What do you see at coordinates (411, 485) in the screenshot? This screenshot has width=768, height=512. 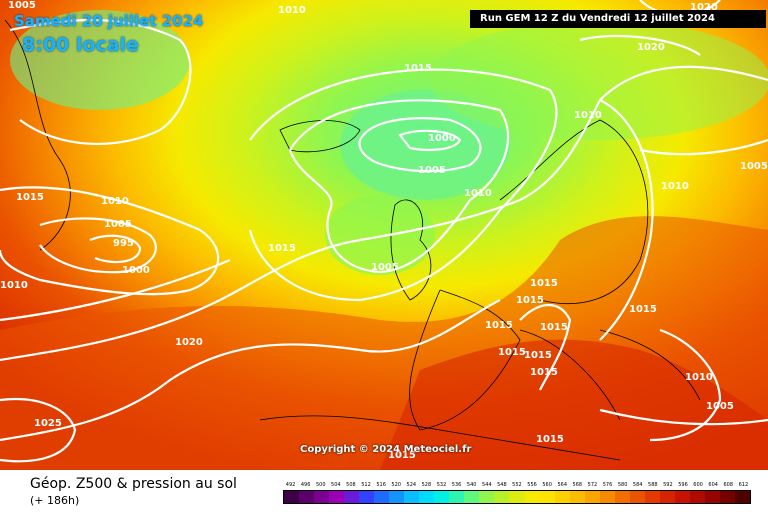 I see `scale-label: 524` at bounding box center [411, 485].